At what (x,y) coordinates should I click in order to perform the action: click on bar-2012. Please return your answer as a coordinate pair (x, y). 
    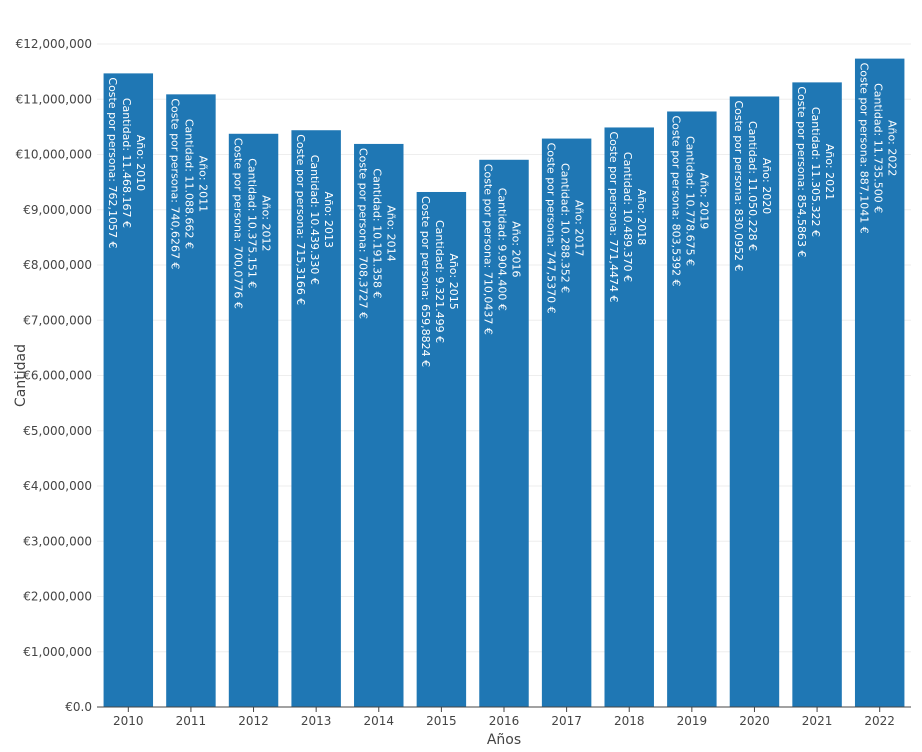
    Looking at the image, I should click on (253, 420).